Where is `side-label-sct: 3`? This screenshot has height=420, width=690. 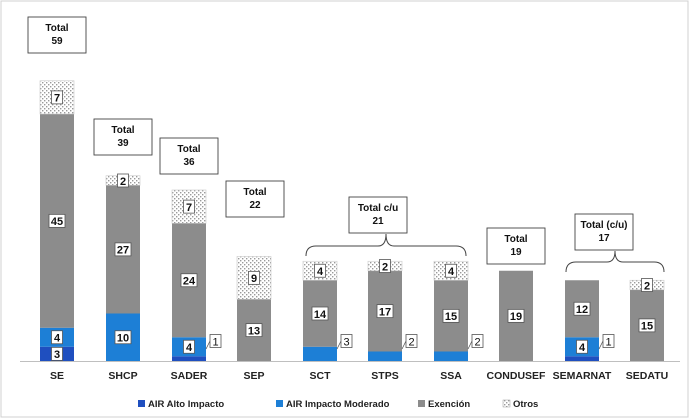 side-label-sct: 3 is located at coordinates (346, 342).